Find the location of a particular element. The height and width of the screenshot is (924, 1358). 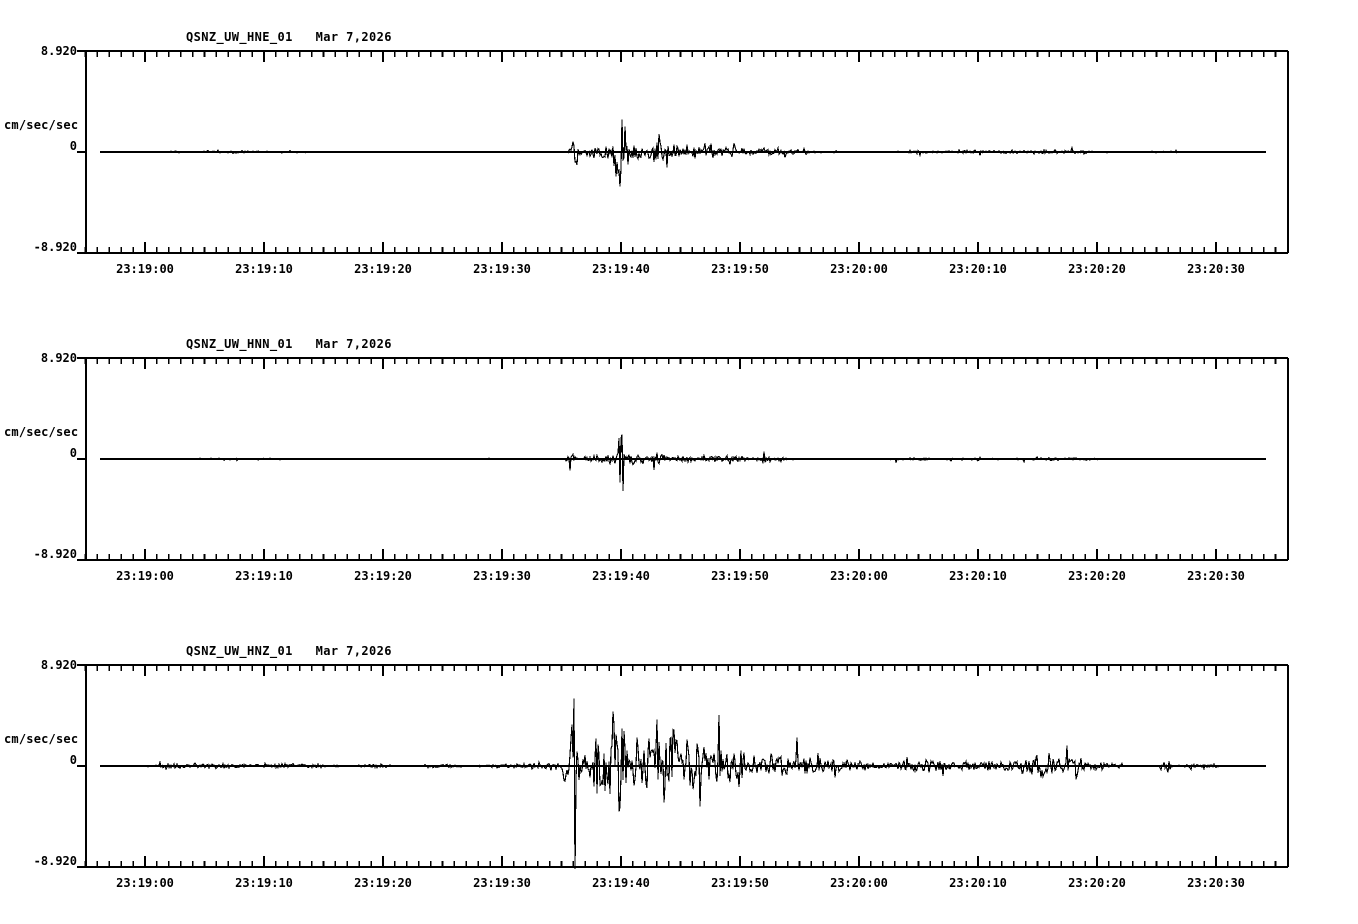

panel-title: QSNZ_UW_HNZ_01 Mar 7,2026 is located at coordinates (289, 651).